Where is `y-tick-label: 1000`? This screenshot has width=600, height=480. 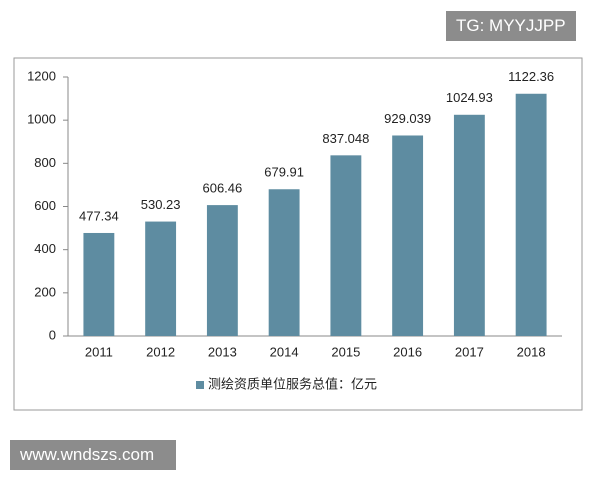 y-tick-label: 1000 is located at coordinates (41, 119).